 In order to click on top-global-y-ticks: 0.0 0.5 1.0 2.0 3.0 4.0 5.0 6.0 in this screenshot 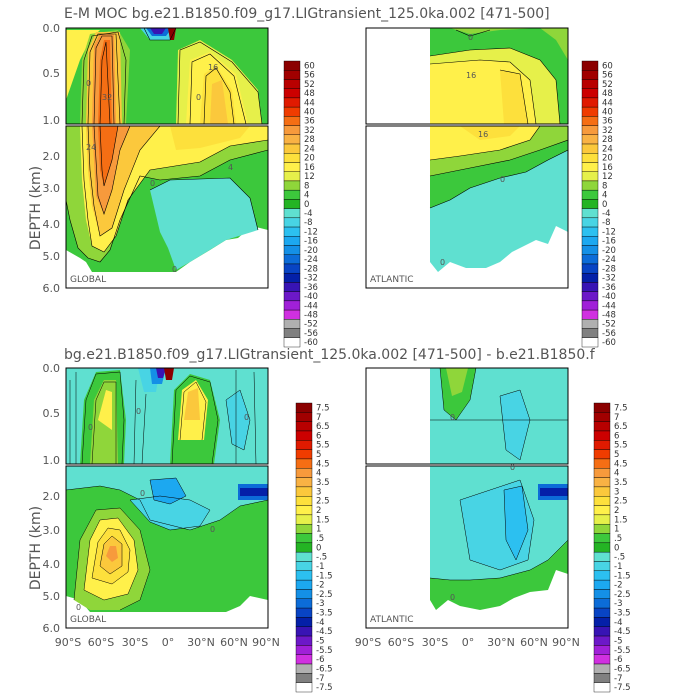, I will do `click(52, 158)`.